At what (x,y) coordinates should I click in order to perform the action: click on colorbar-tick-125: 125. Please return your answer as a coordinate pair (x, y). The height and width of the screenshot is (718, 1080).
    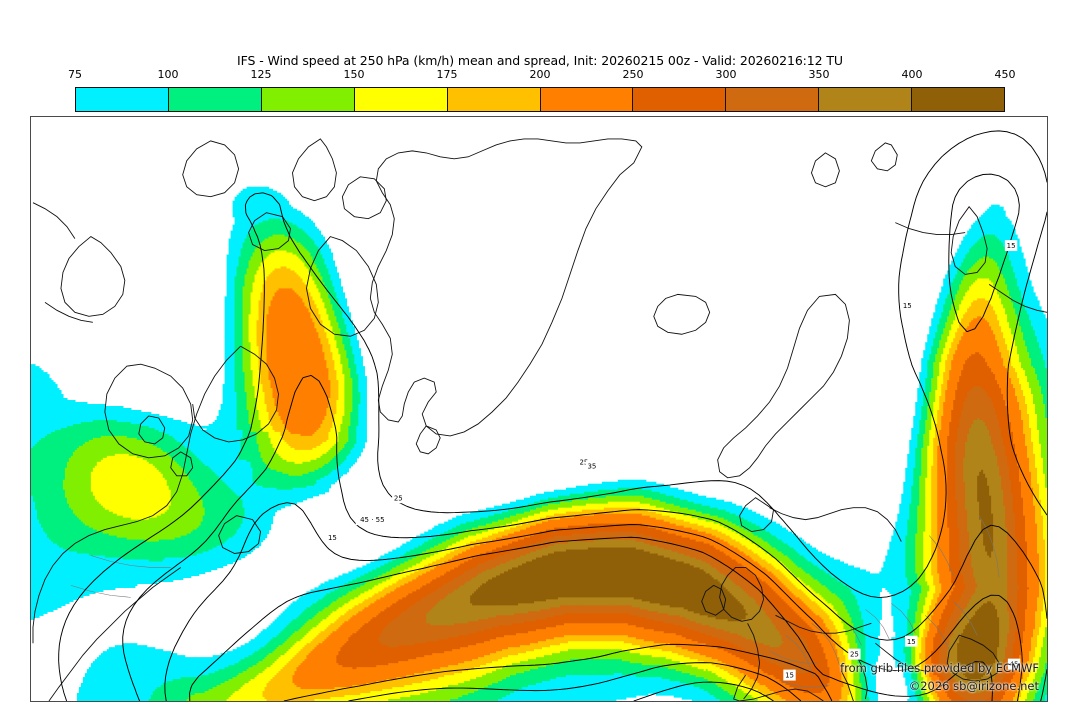
    Looking at the image, I should click on (261, 74).